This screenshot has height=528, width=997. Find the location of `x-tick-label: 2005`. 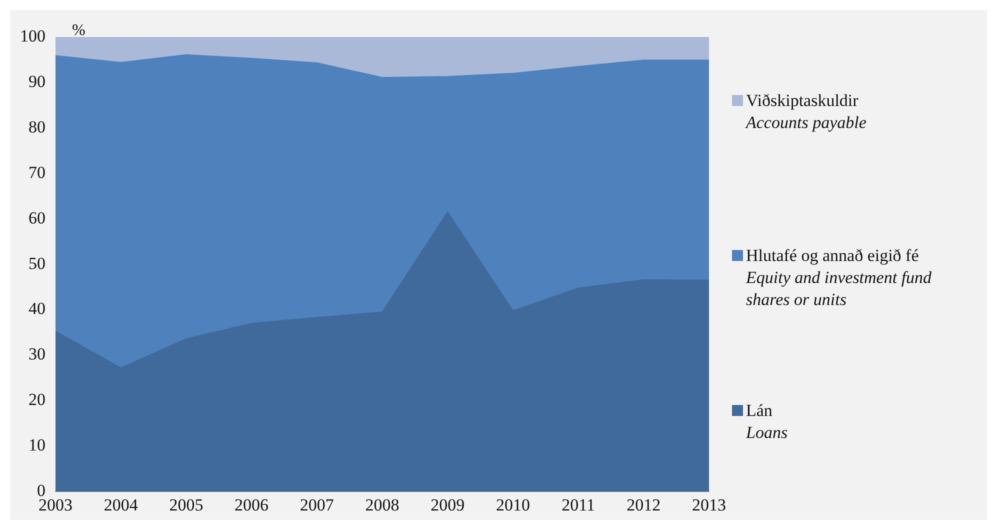

x-tick-label: 2005 is located at coordinates (186, 504).